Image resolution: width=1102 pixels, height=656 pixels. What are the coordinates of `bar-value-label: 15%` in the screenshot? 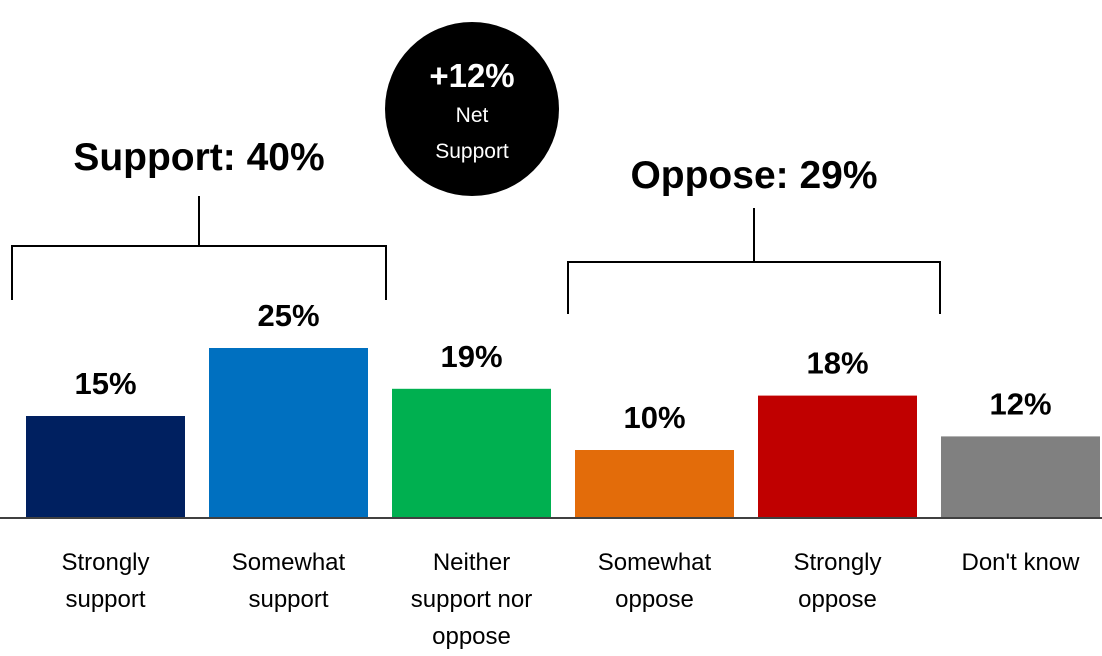 It's located at (105, 383).